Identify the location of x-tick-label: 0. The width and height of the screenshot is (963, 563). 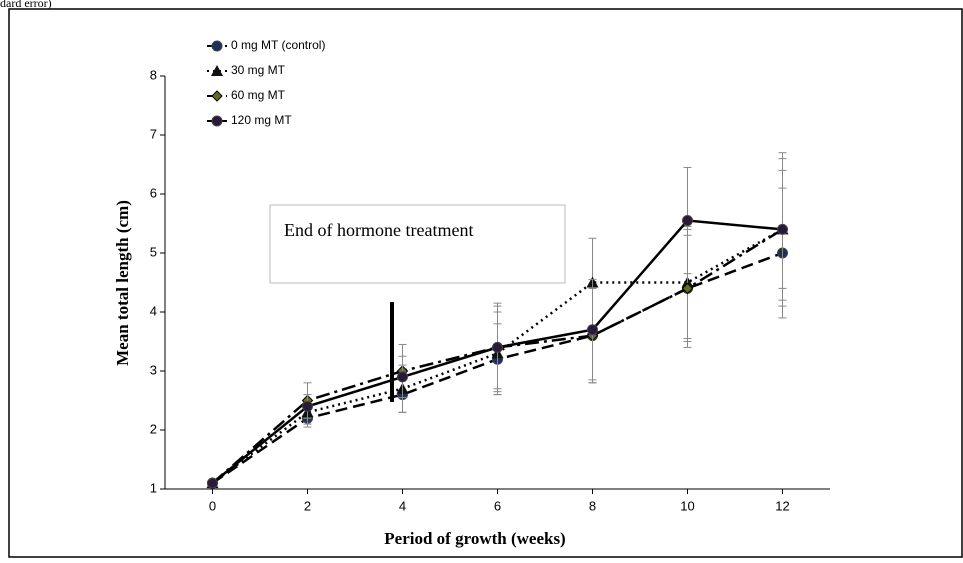
(212, 505).